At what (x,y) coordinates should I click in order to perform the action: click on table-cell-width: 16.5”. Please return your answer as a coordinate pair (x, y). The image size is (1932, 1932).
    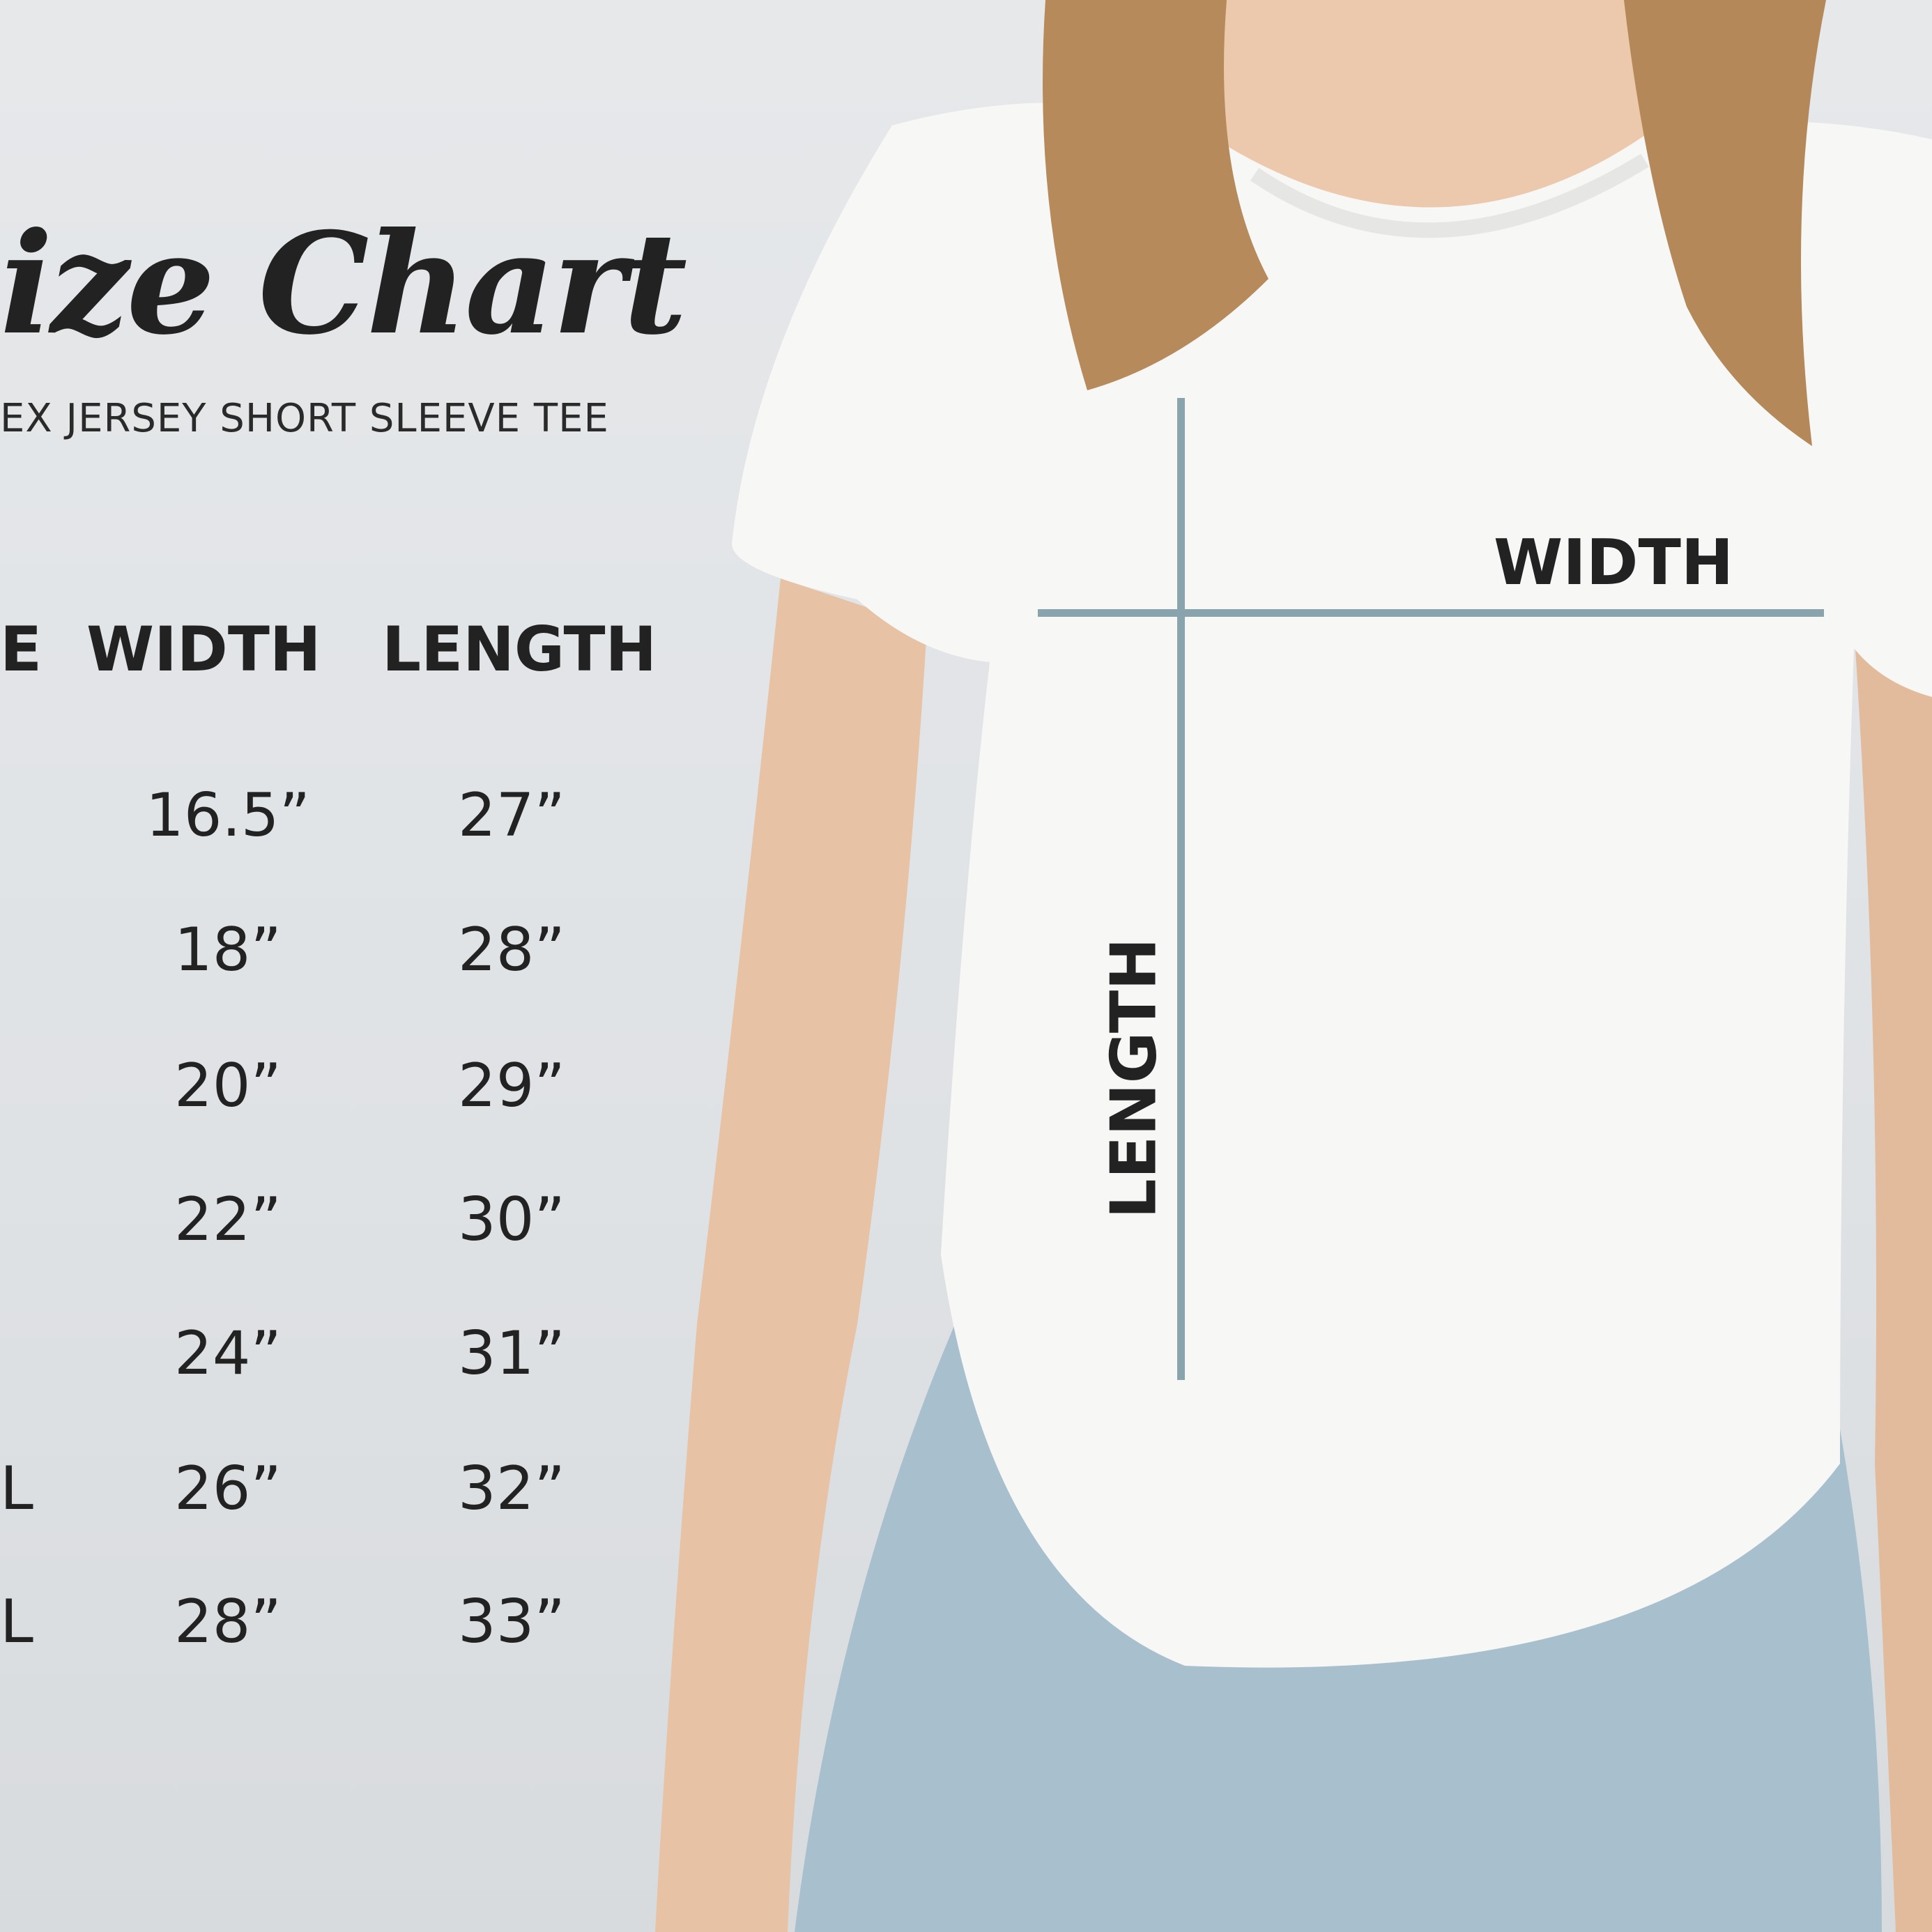
    Looking at the image, I should click on (228, 815).